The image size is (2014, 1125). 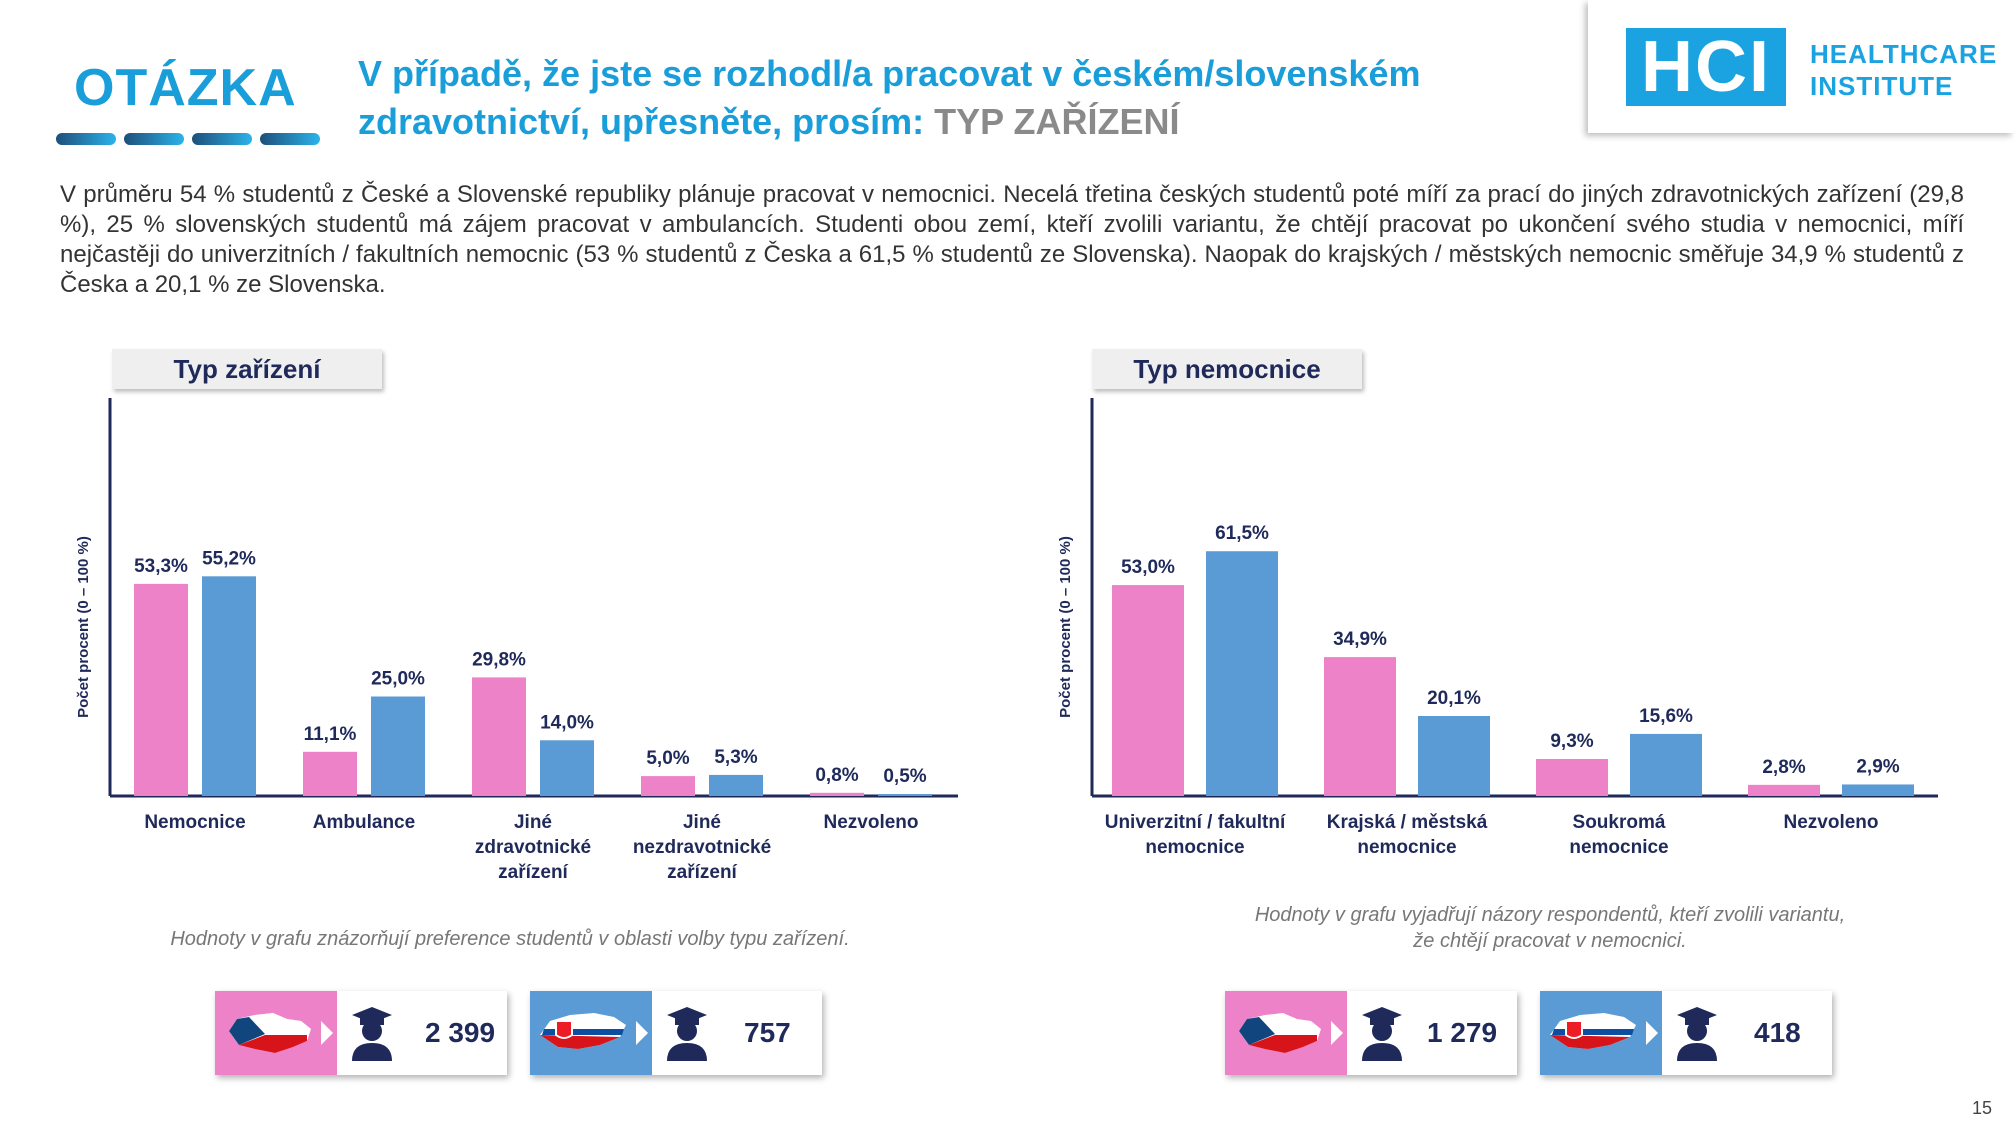 I want to click on logo-line-2: INSTITUTE, so click(x=1882, y=86).